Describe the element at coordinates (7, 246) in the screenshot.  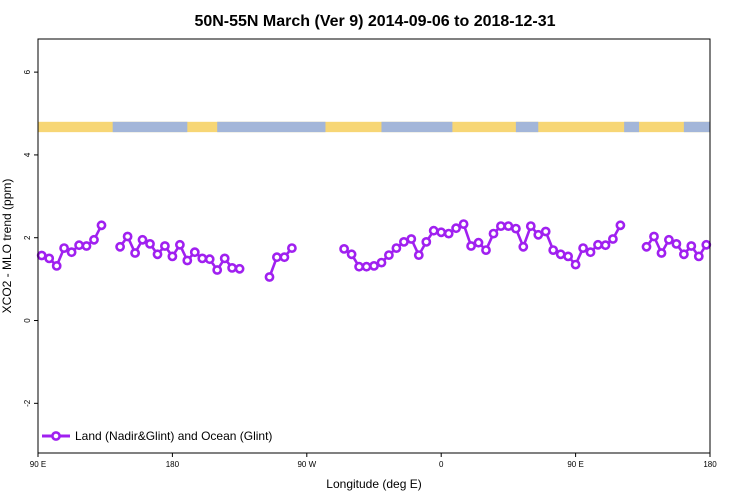
I see `y-axis-label: XCO2 - MLO trend (ppm)` at that location.